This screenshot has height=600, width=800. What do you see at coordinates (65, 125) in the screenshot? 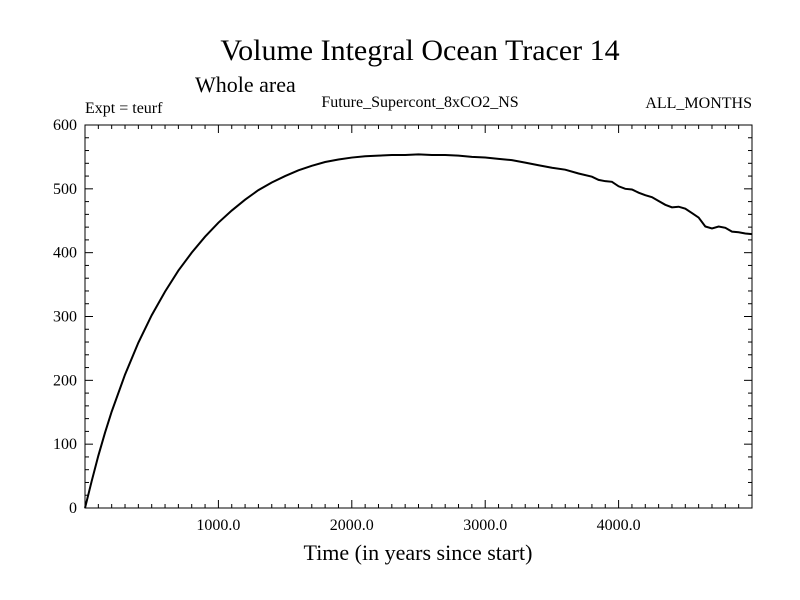
I see `y-tick-label: 600` at bounding box center [65, 125].